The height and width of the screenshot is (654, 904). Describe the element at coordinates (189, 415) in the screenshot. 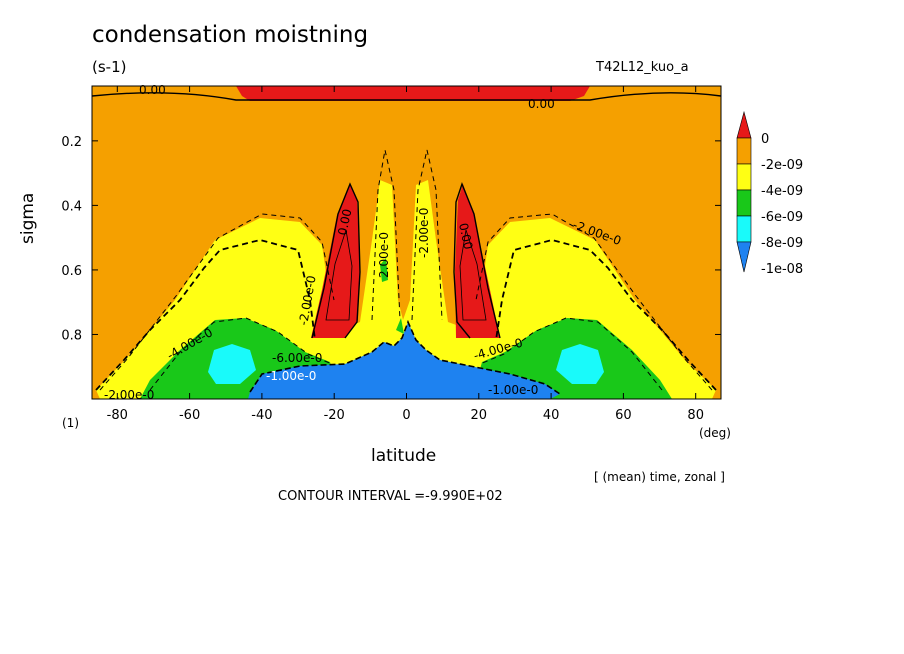

I see `x-tick-label: -60` at that location.